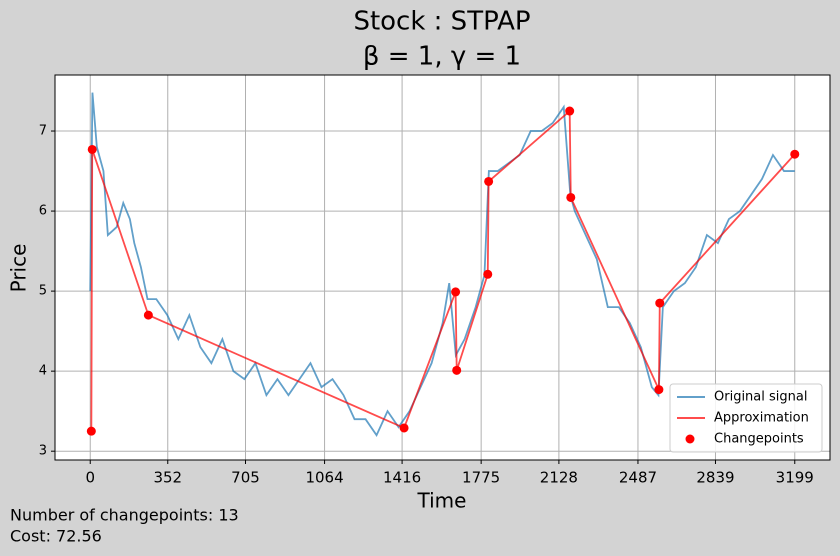 The image size is (840, 556). I want to click on y-tick-label: 3, so click(43, 451).